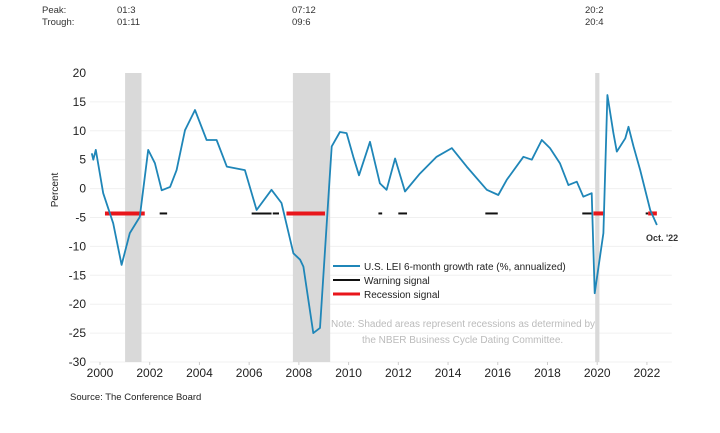  I want to click on x-tick-label: 2006, so click(249, 373).